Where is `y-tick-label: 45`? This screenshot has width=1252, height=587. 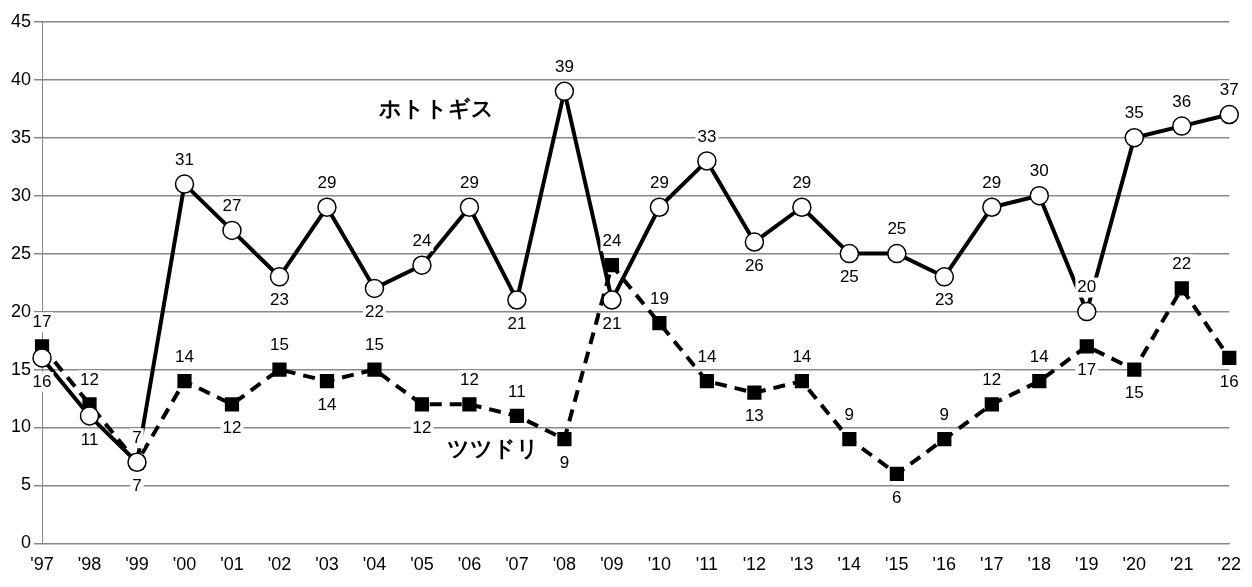
y-tick-label: 45 is located at coordinates (21, 20).